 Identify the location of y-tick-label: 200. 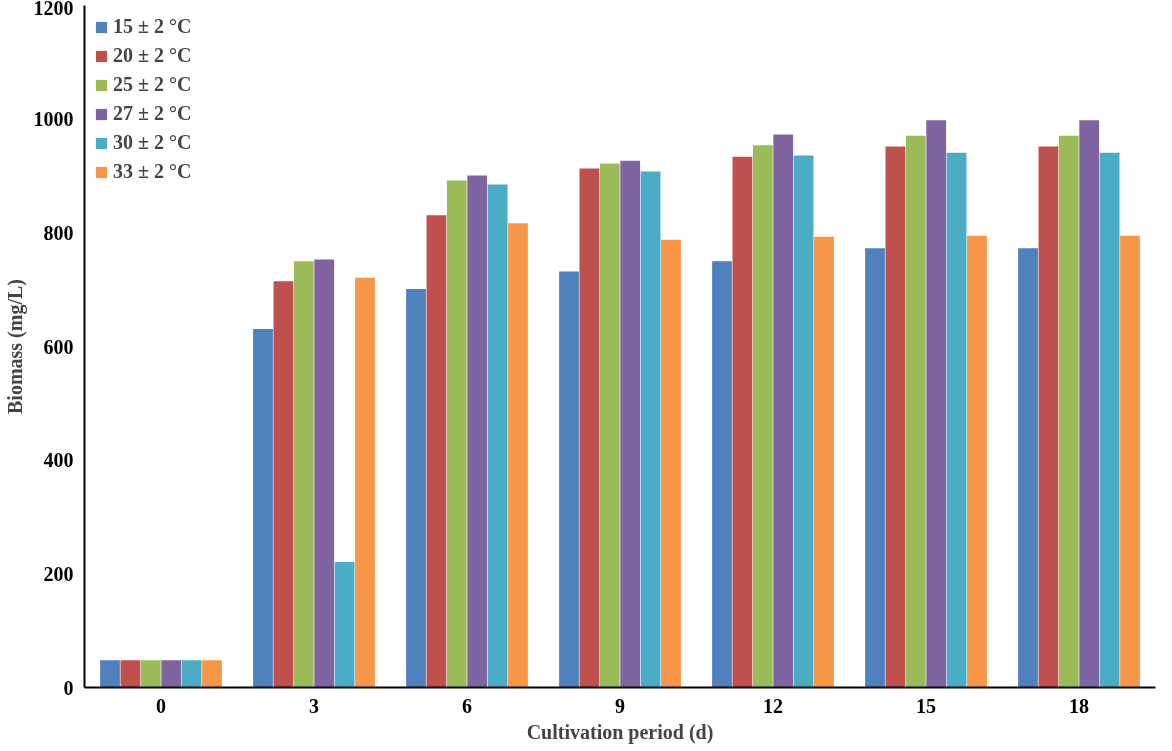
(58, 573).